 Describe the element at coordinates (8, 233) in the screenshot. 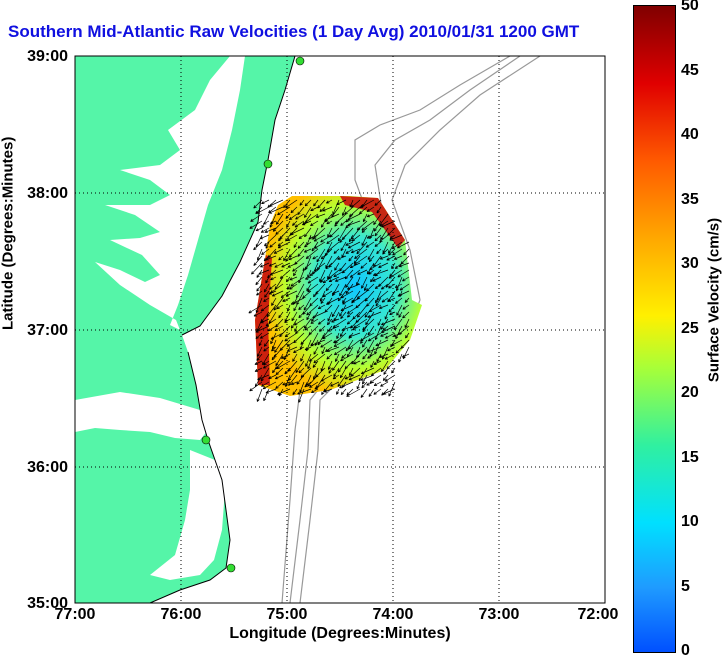

I see `y-axis-label: Latitude (Degrees:Minutes)` at that location.